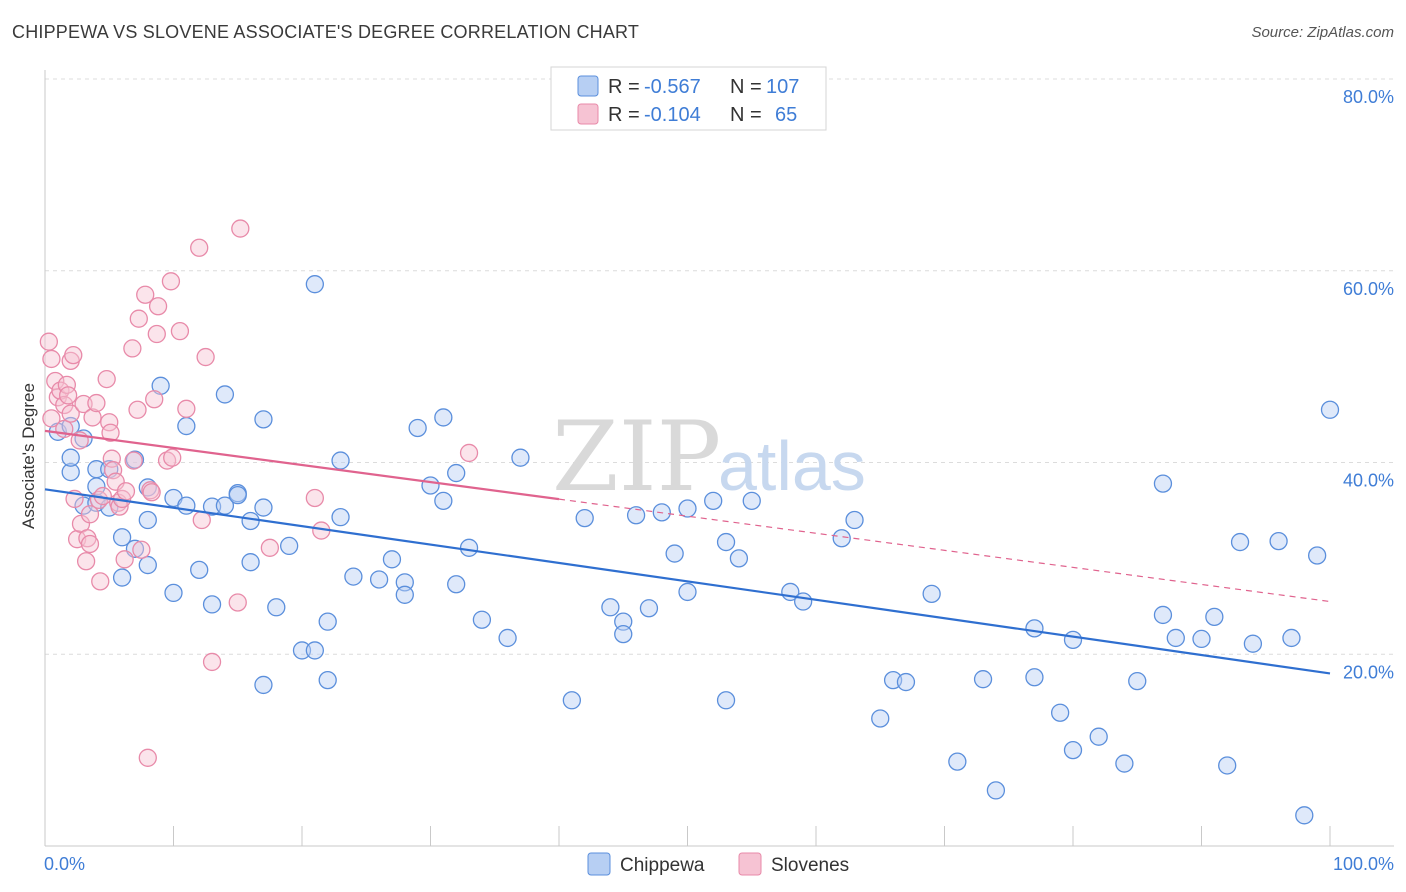  I want to click on y-tick-label-60: 60.0%, so click(1368, 289).